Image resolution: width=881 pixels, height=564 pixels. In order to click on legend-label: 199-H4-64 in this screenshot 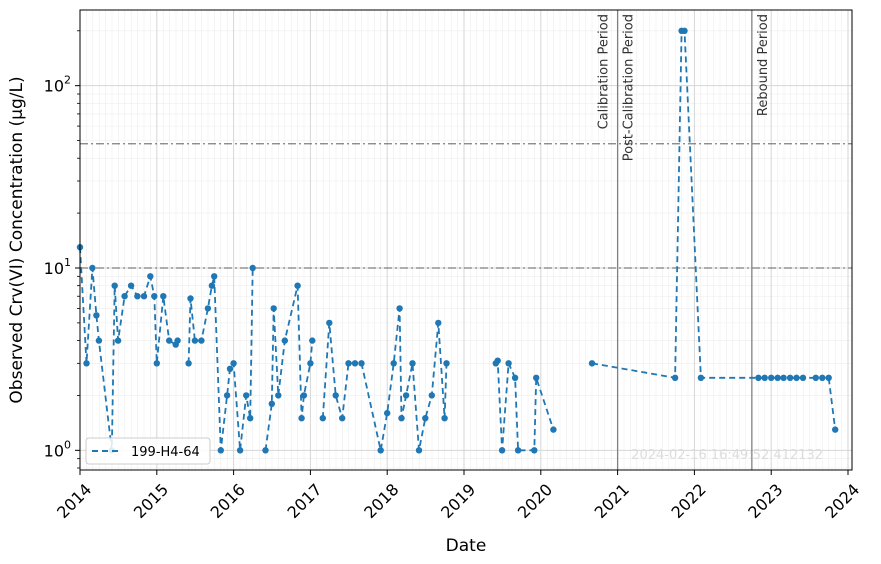, I will do `click(165, 452)`.